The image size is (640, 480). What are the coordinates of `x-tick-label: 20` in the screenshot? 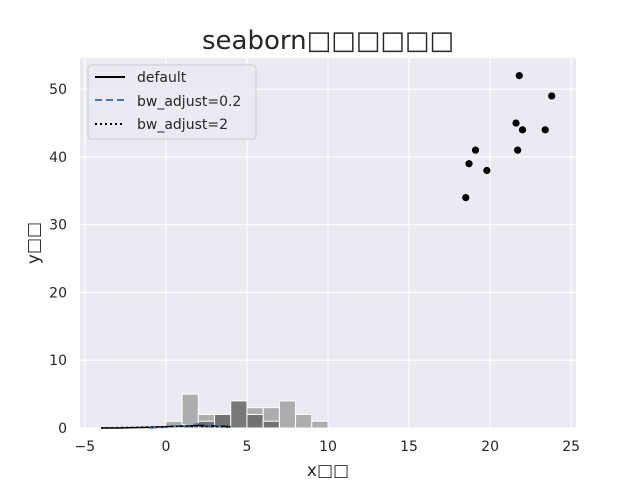 It's located at (490, 447).